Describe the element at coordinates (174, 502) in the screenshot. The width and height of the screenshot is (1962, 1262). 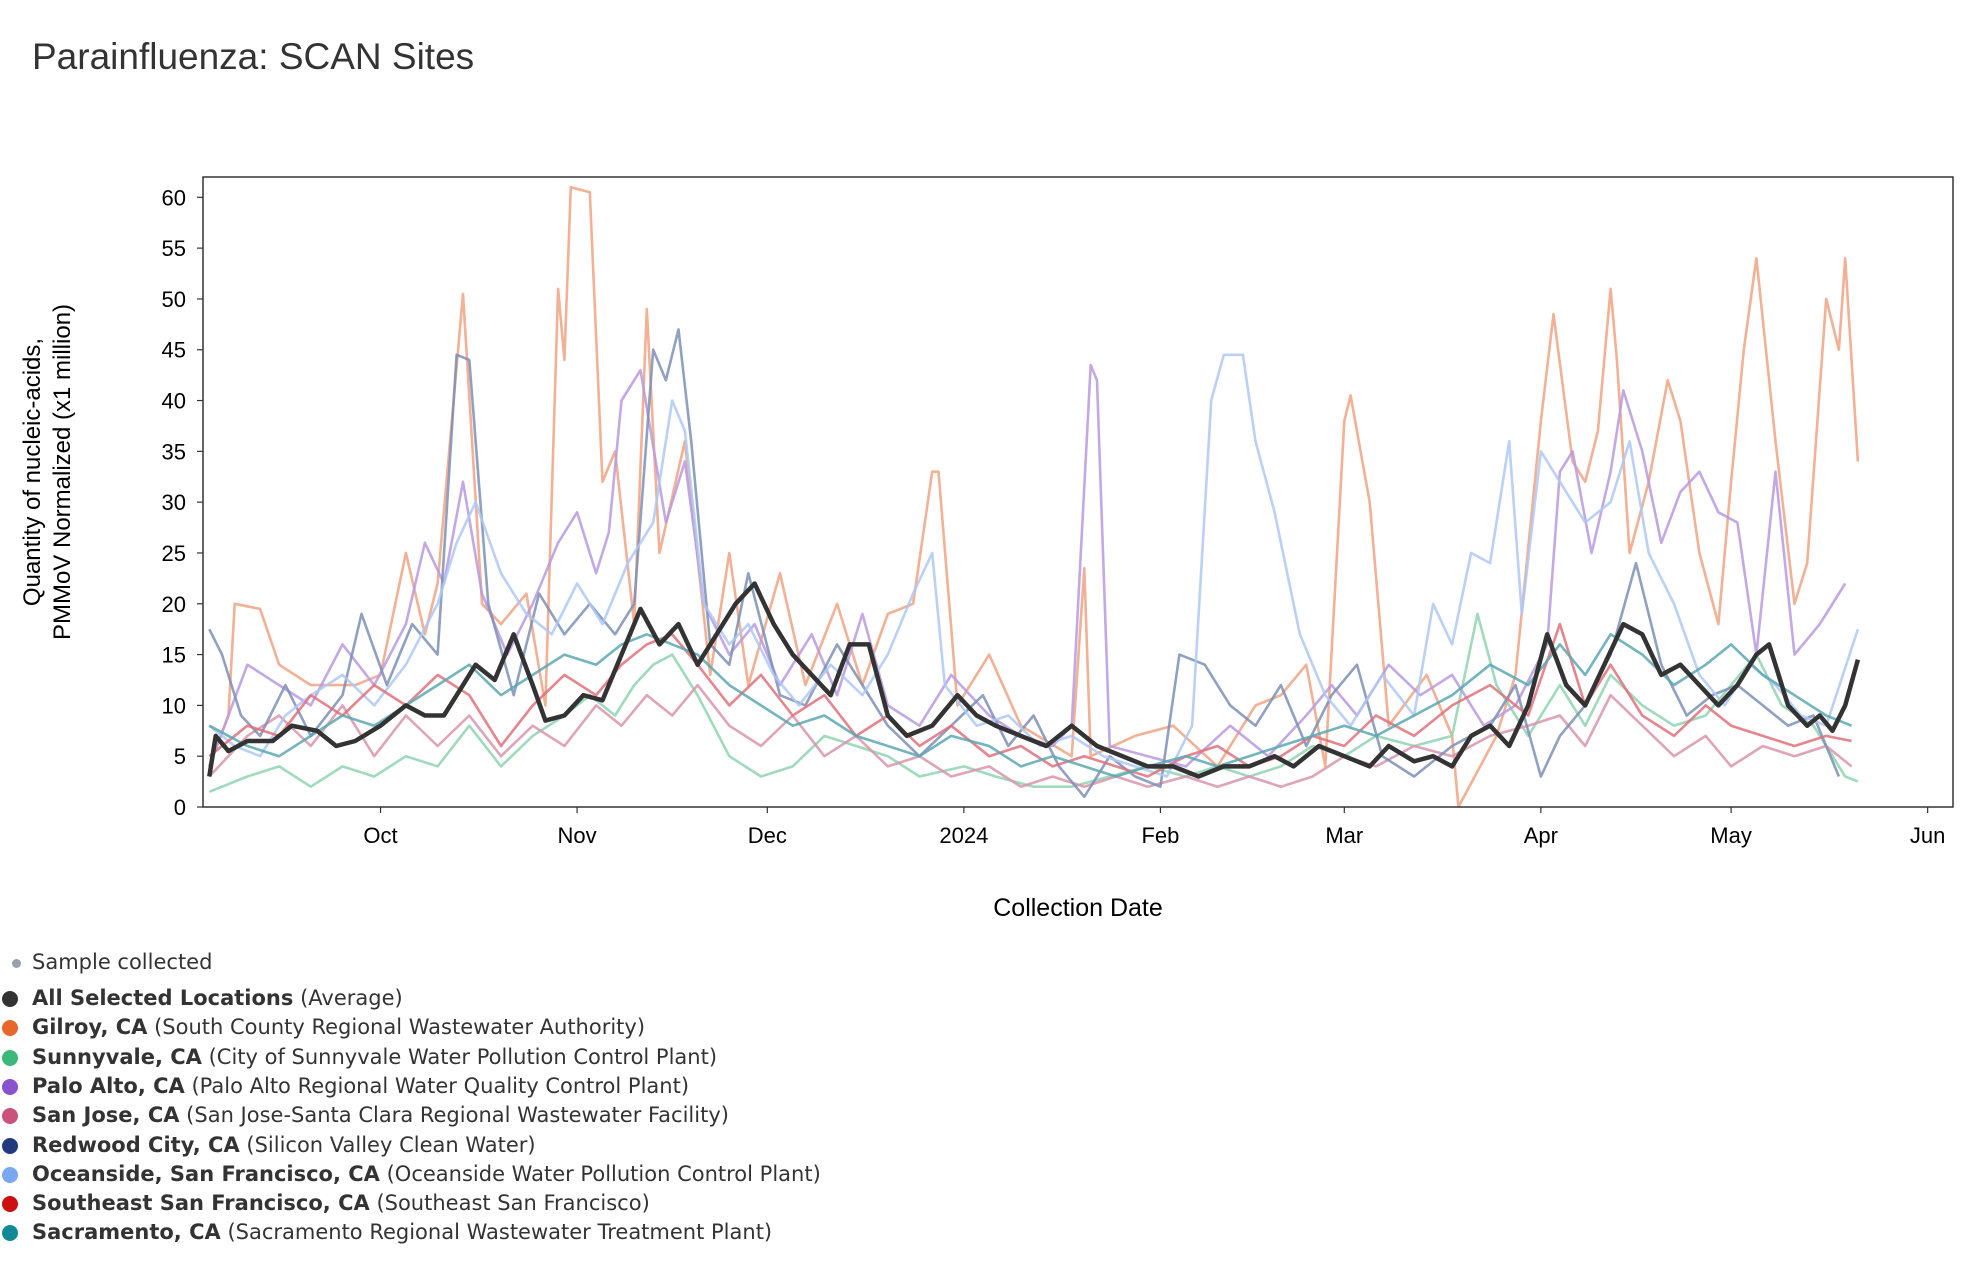
I see `y-tick-label: 30` at that location.